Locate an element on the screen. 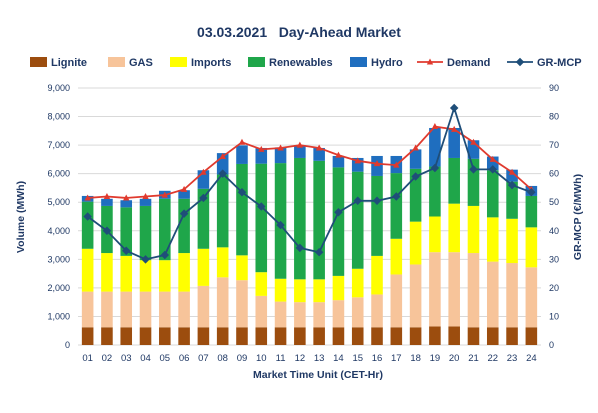 This screenshot has width=598, height=413. legend-item-renewables: Renewables is located at coordinates (290, 63).